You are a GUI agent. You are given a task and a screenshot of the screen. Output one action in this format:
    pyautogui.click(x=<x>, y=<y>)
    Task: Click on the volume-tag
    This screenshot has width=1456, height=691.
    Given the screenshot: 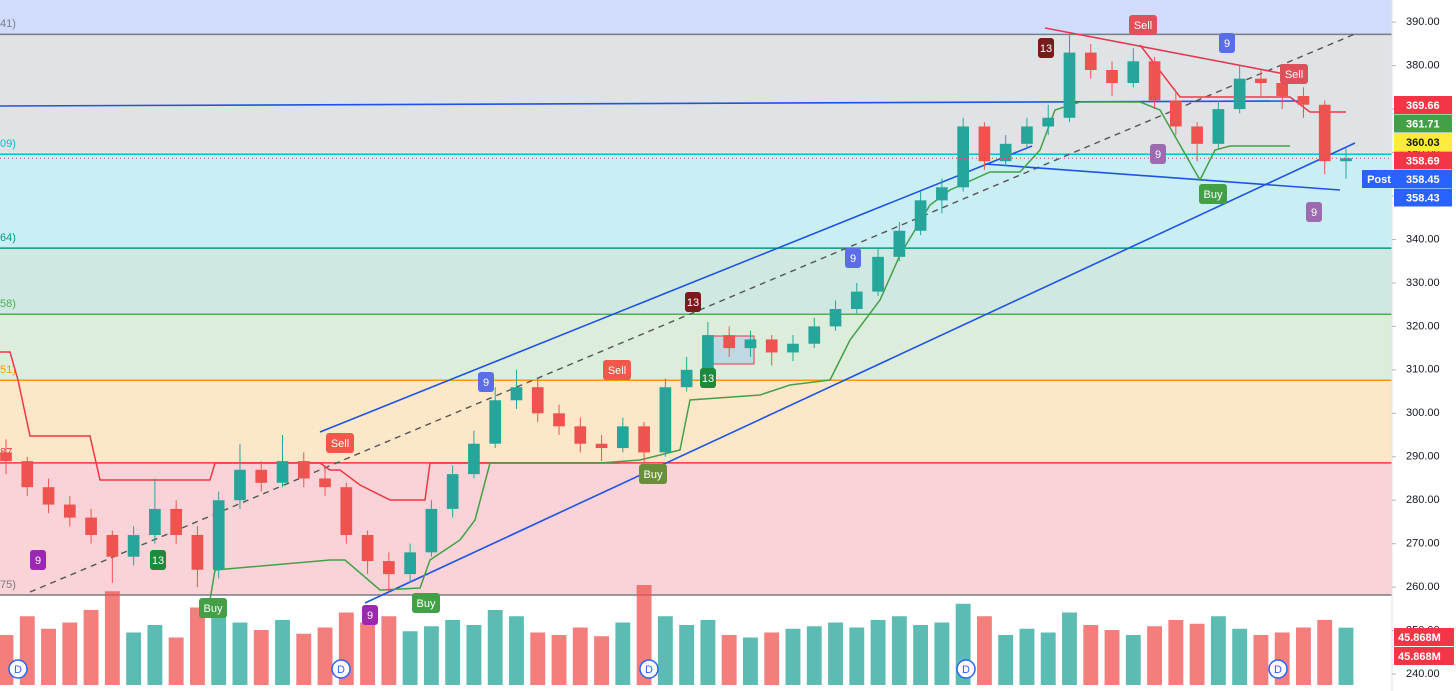 What is the action you would take?
    pyautogui.click(x=1424, y=656)
    